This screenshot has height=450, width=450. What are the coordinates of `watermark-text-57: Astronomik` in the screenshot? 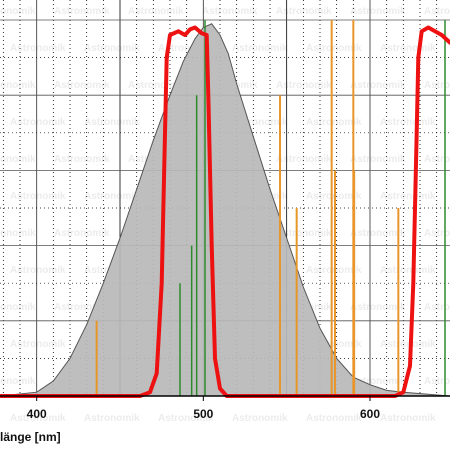 It's located at (82, 307).